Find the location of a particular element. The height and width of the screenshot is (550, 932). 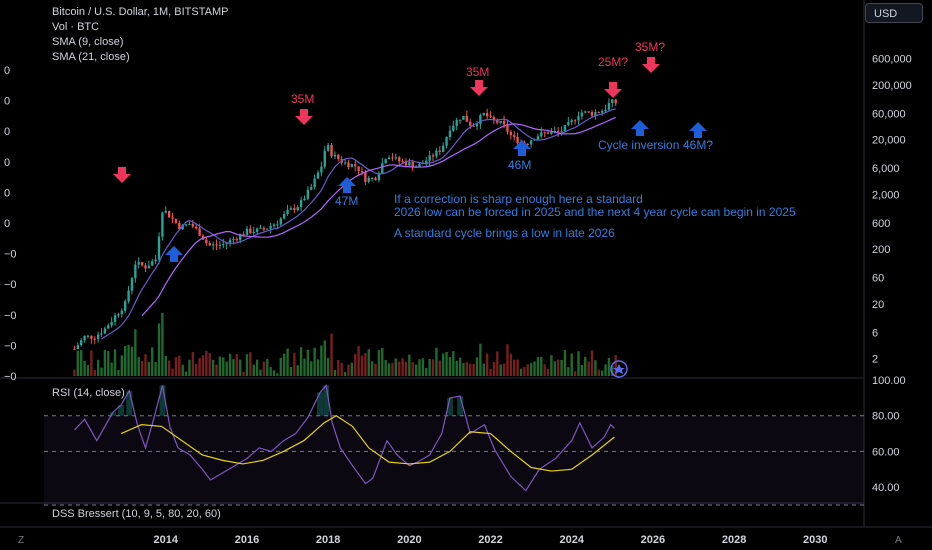

label-46m-future: 46M? is located at coordinates (698, 145).